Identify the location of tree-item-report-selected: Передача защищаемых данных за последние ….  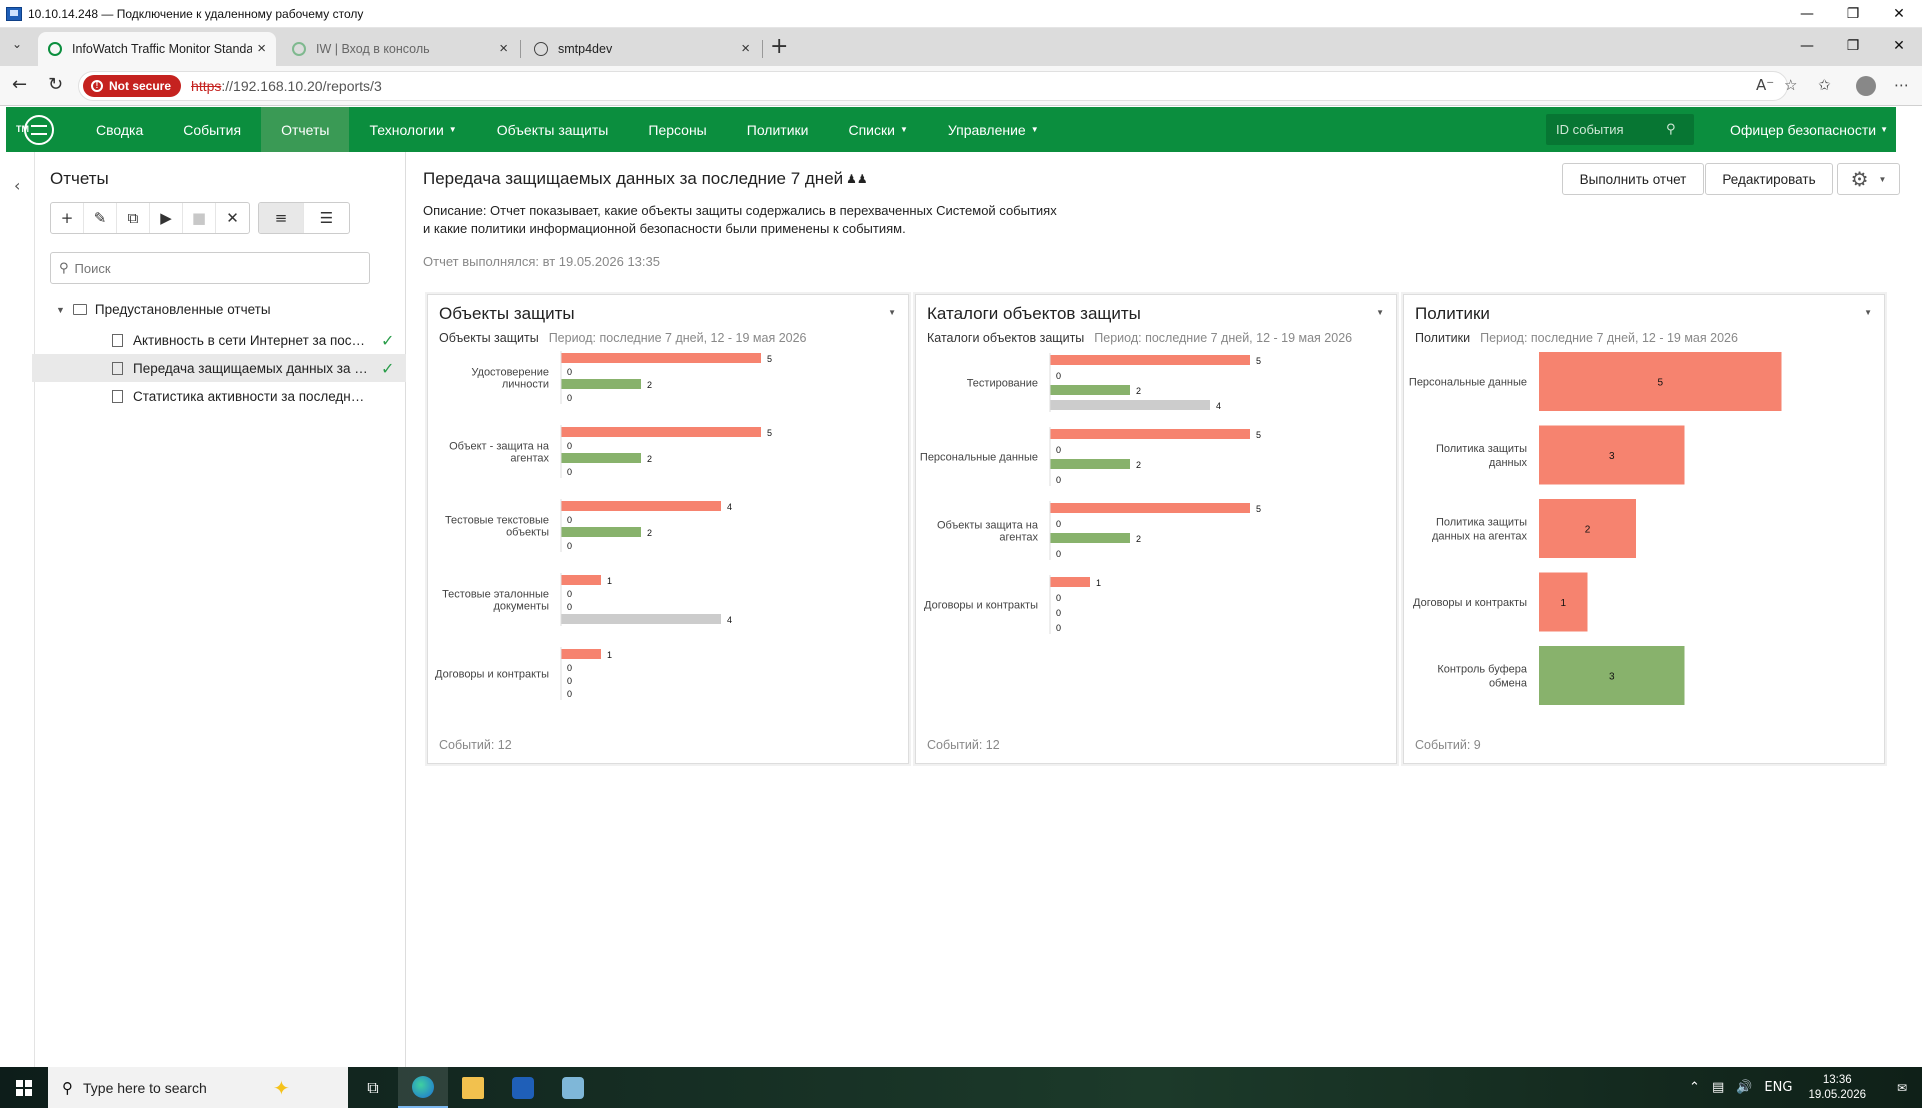
(219, 368).